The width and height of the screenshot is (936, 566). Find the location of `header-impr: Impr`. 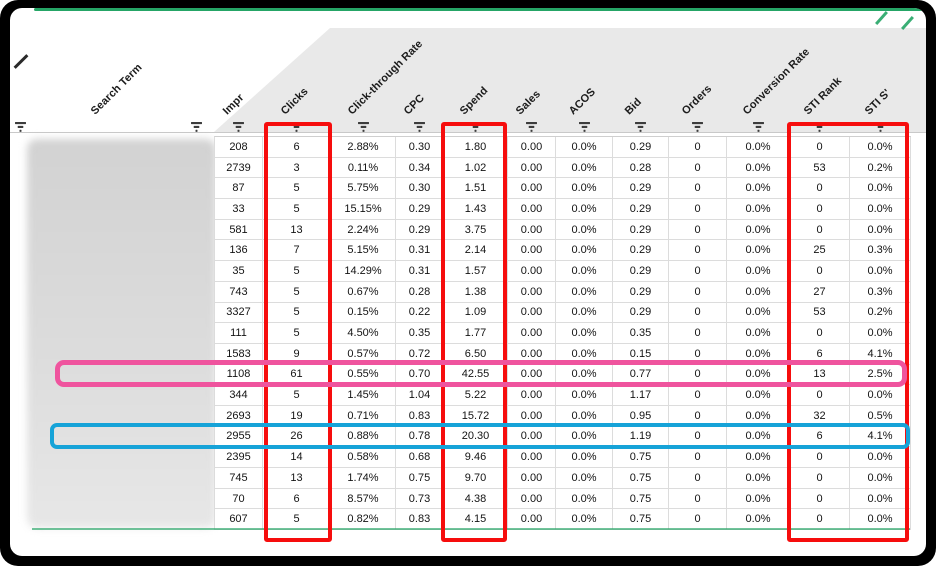

header-impr: Impr is located at coordinates (233, 104).